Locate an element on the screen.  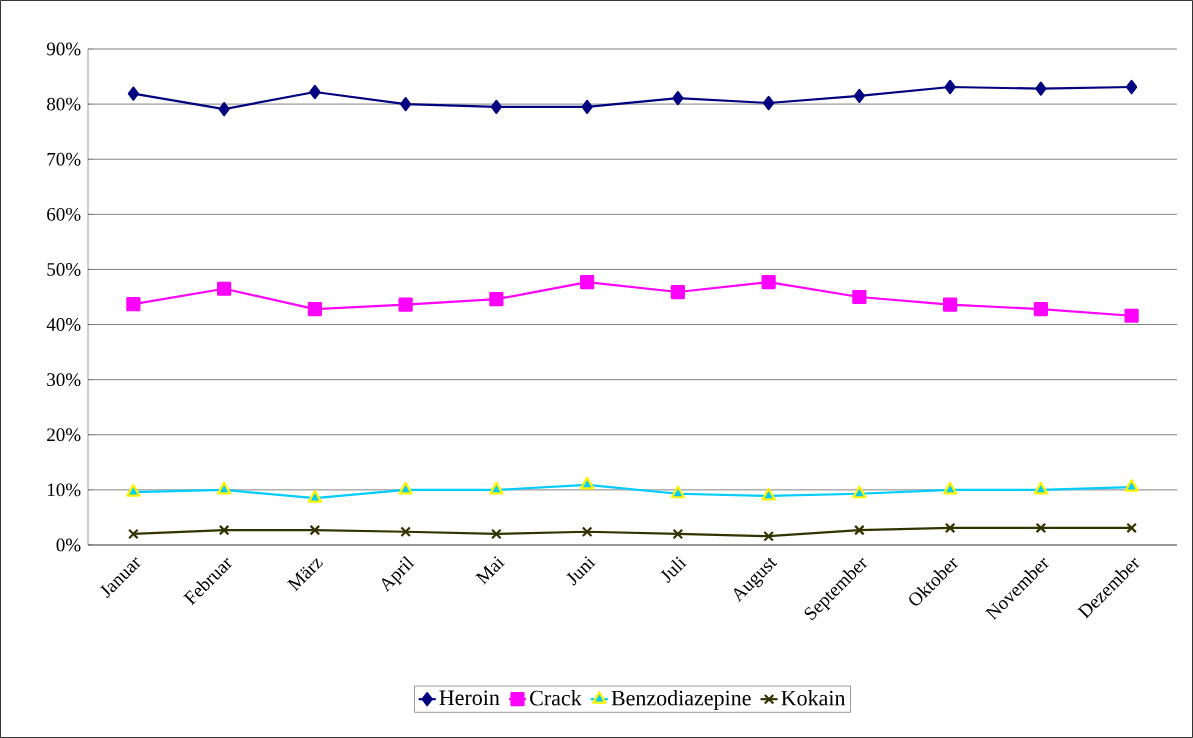
x-tick-label: Juli is located at coordinates (673, 570).